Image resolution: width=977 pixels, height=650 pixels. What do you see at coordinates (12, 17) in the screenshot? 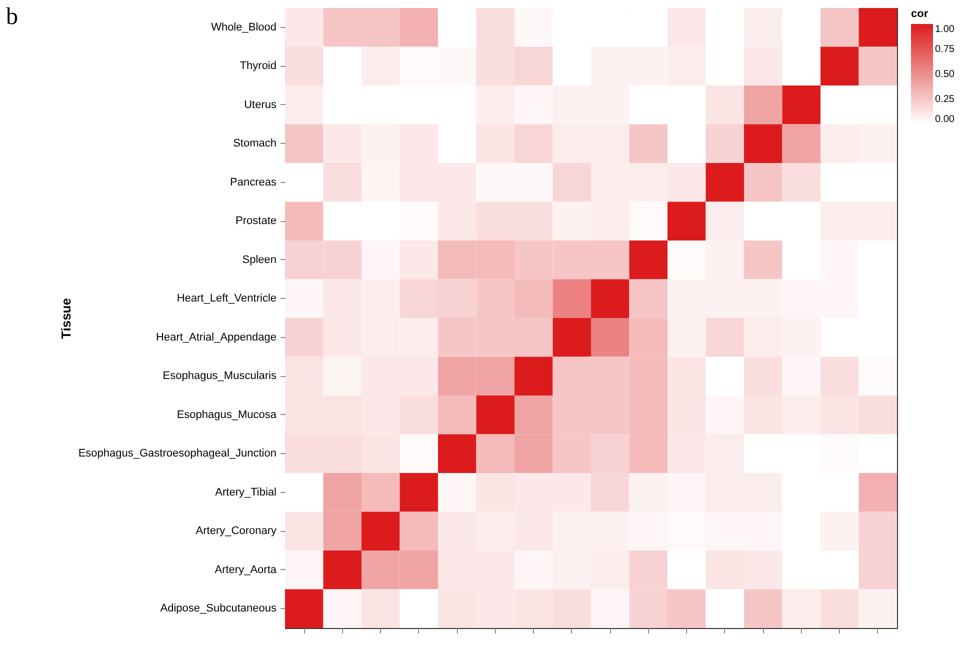
I see `text: b` at bounding box center [12, 17].